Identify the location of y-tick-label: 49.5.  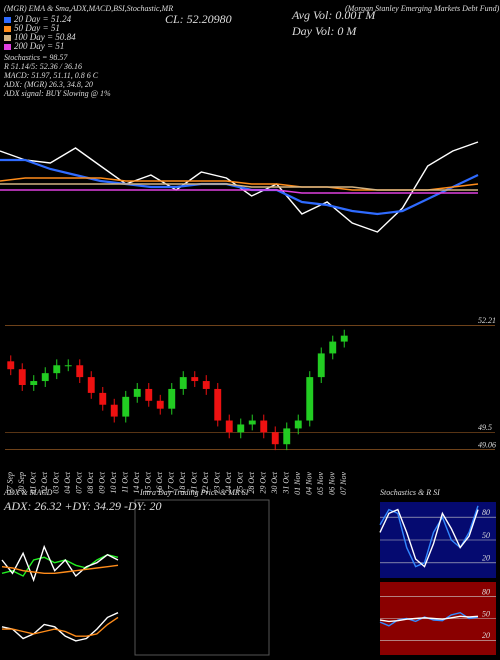
(485, 427).